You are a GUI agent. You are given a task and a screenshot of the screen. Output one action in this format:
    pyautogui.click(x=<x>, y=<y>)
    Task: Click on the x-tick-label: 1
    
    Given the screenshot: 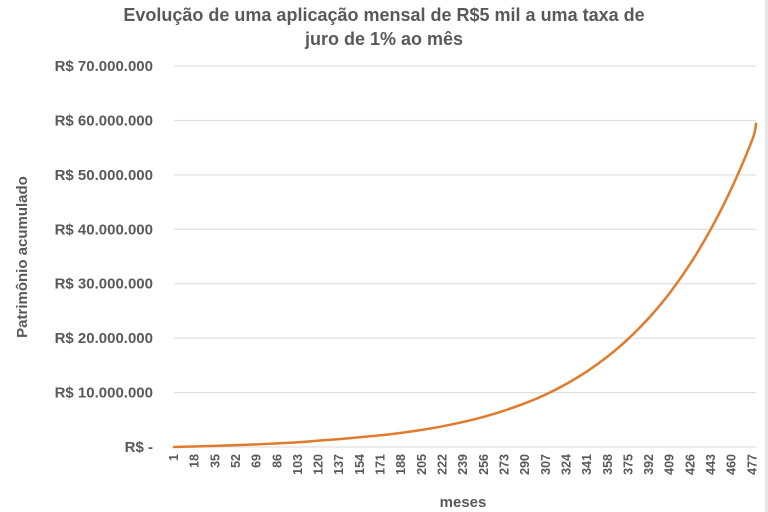 What is the action you would take?
    pyautogui.click(x=174, y=457)
    